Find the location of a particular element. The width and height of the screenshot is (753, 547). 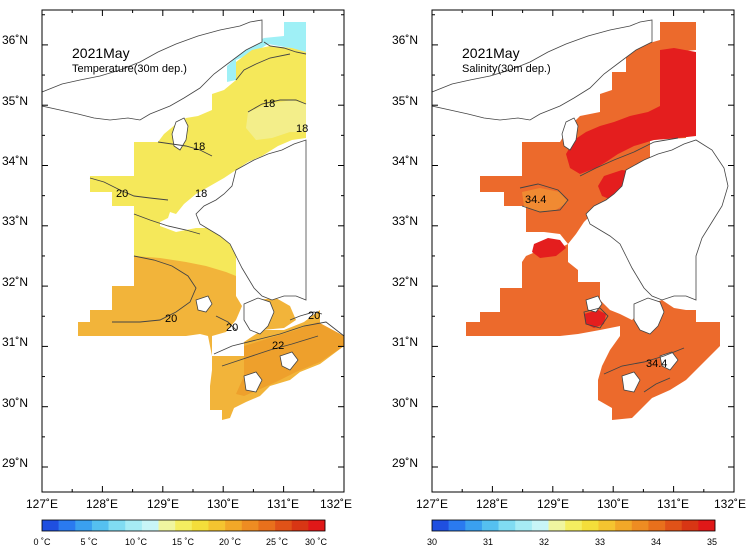

lat-label: 30˚N is located at coordinates (15, 403).